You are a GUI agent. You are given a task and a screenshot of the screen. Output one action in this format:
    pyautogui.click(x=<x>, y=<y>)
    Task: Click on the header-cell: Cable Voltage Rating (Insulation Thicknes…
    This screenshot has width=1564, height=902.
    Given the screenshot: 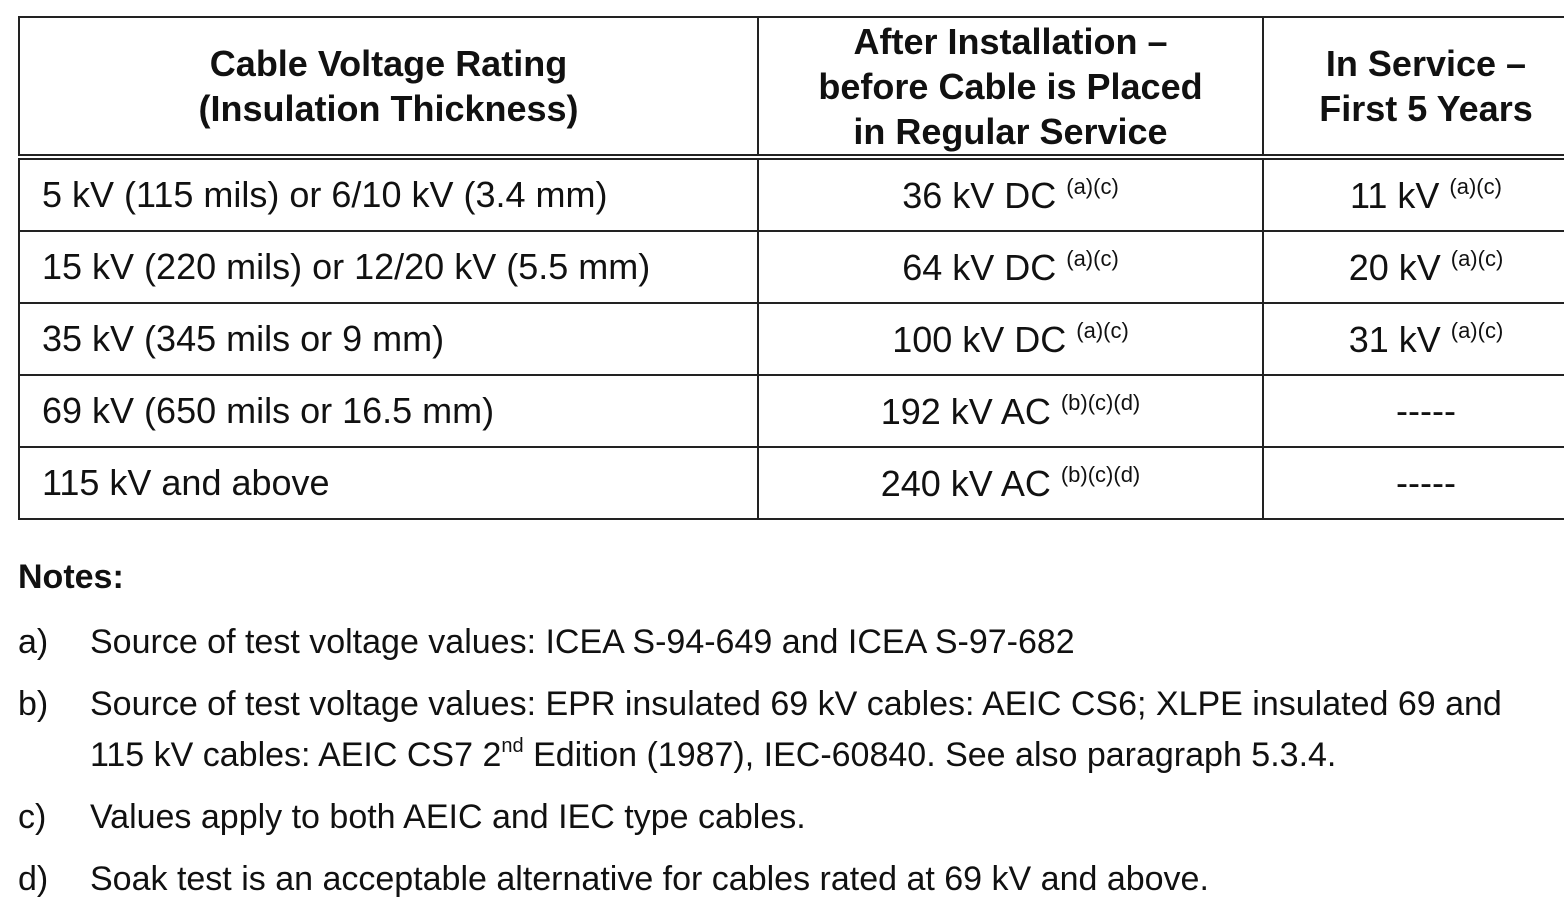 What is the action you would take?
    pyautogui.click(x=388, y=88)
    